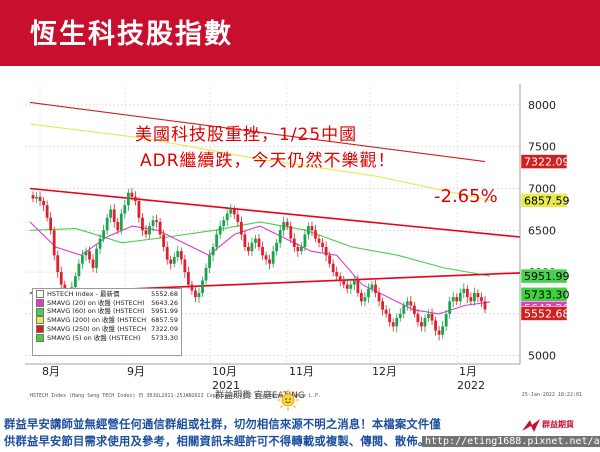  Describe the element at coordinates (531, 425) in the screenshot. I see `logo-mark-icon` at that location.